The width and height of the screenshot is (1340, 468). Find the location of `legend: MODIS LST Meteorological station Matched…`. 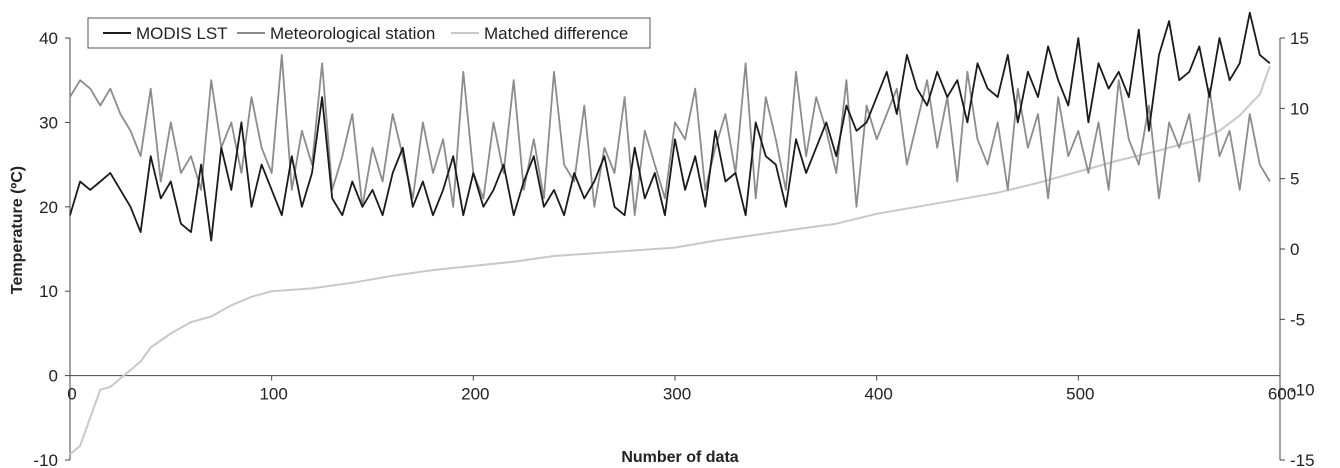

legend: MODIS LST Meteorological station Matched… is located at coordinates (369, 33).